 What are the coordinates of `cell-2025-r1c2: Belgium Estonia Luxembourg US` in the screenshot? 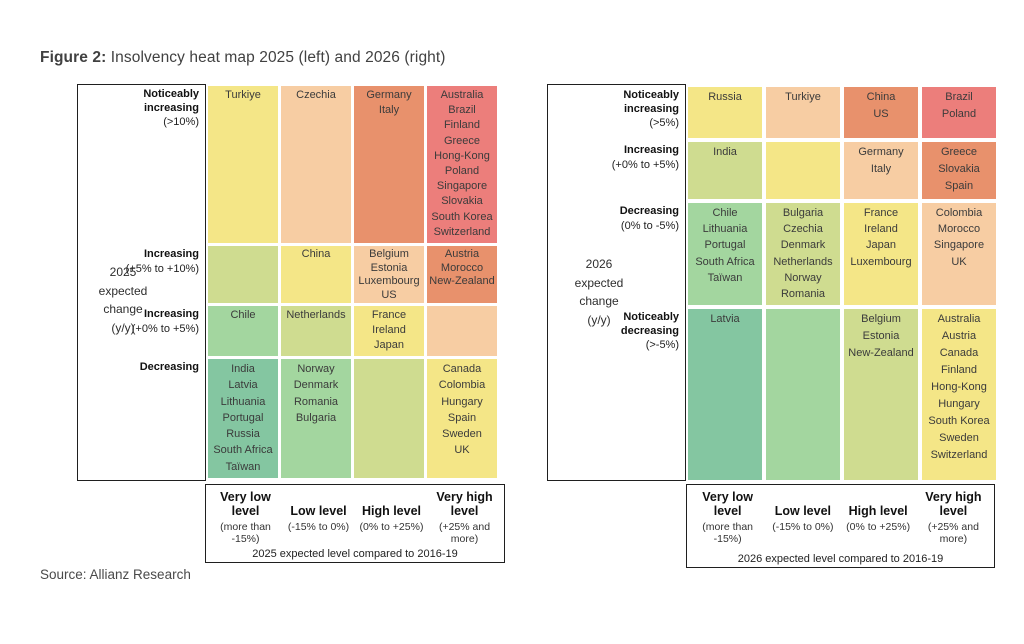 It's located at (389, 274).